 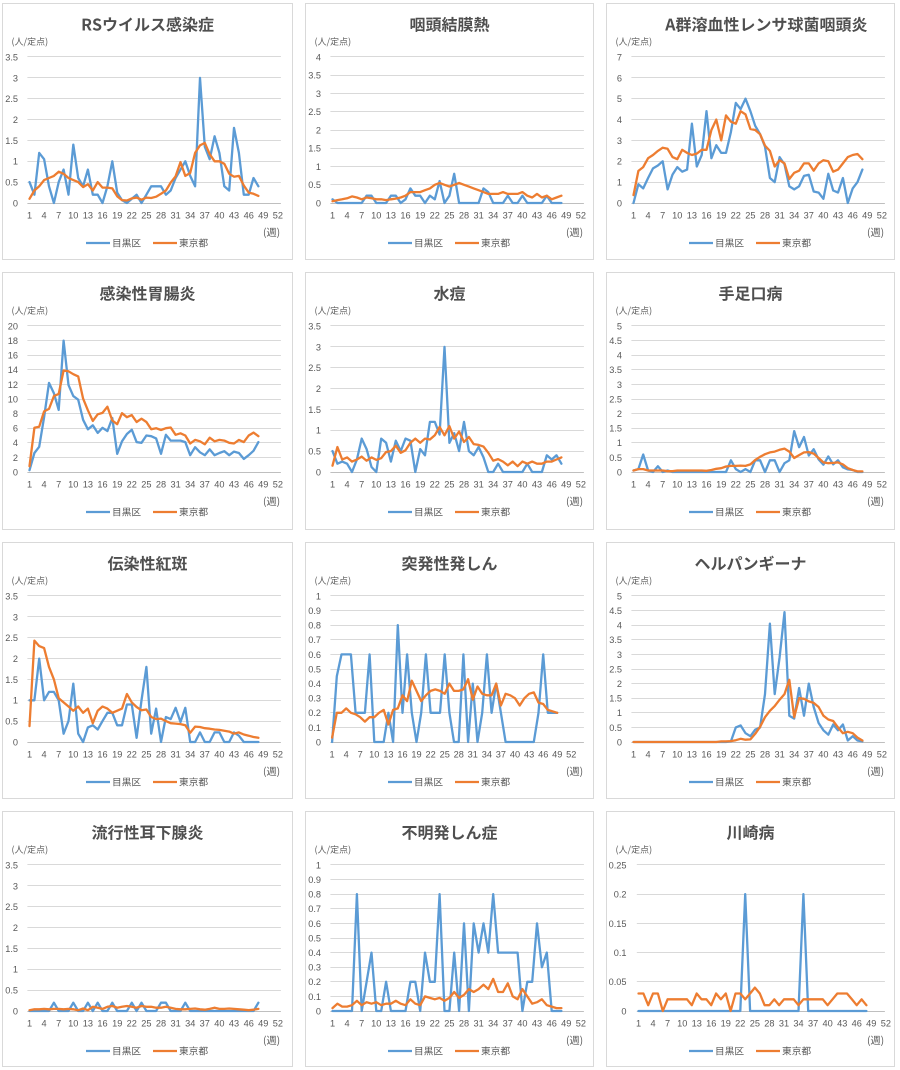 What do you see at coordinates (314, 909) in the screenshot?
I see `svg-text: 0.7` at bounding box center [314, 909].